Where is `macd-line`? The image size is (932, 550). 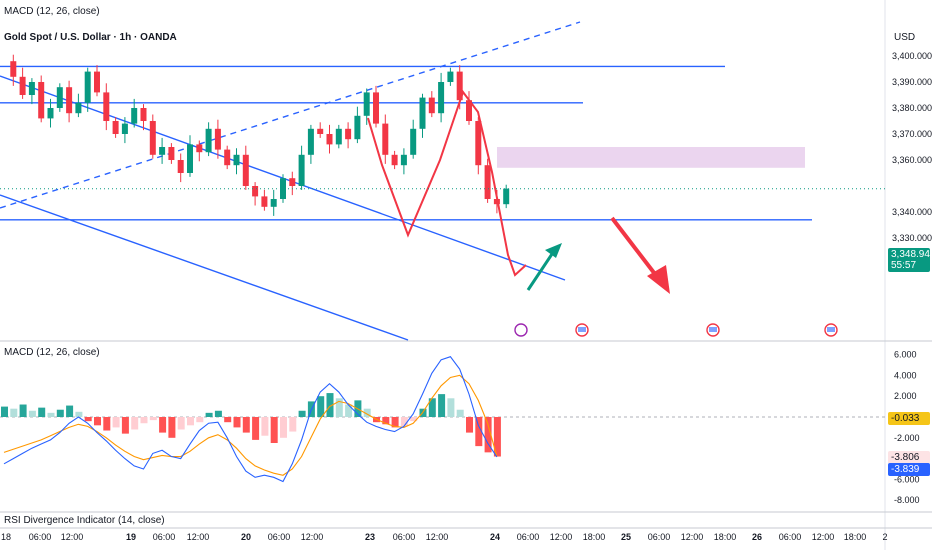 macd-line is located at coordinates (250, 419).